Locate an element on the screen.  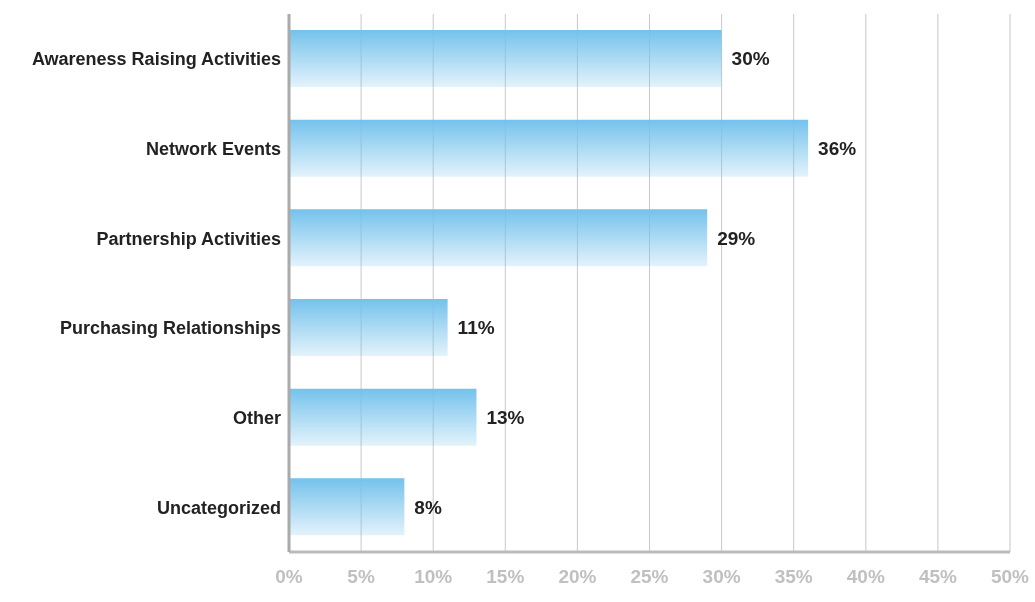
y-tick-label: Other is located at coordinates (256, 417).